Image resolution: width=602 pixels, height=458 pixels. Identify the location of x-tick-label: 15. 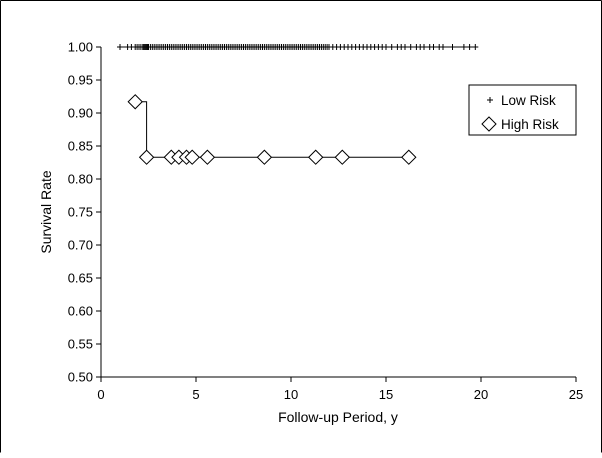
(386, 394).